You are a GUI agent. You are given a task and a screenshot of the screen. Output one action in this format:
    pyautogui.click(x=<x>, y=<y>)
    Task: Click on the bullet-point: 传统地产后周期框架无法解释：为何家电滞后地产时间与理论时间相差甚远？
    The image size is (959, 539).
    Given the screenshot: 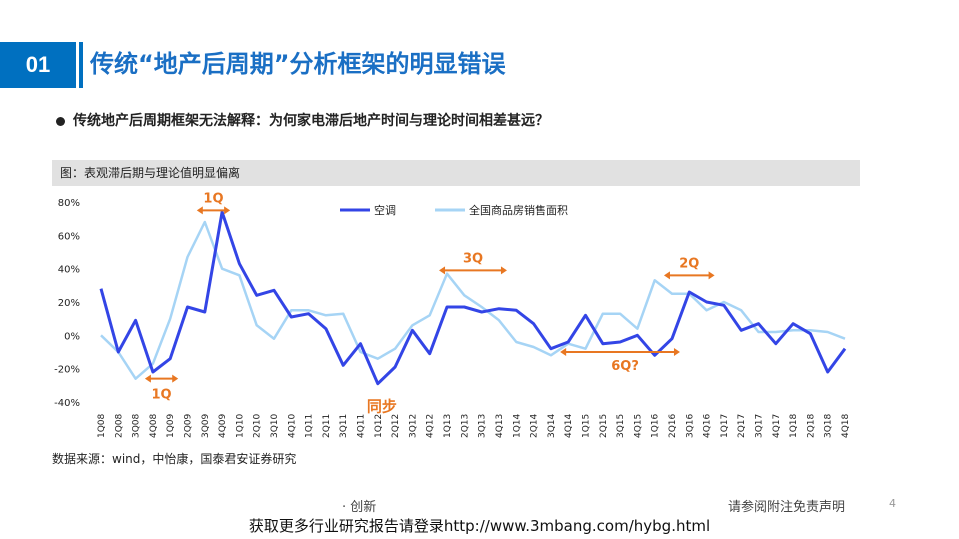 What is the action you would take?
    pyautogui.click(x=302, y=120)
    